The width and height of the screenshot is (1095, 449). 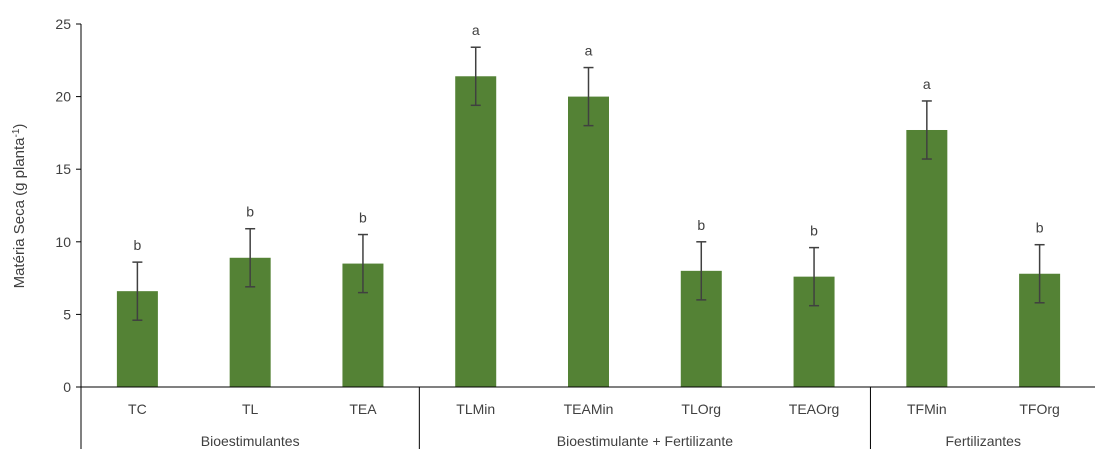 I want to click on y-tick-label-10: 10, so click(x=63, y=242).